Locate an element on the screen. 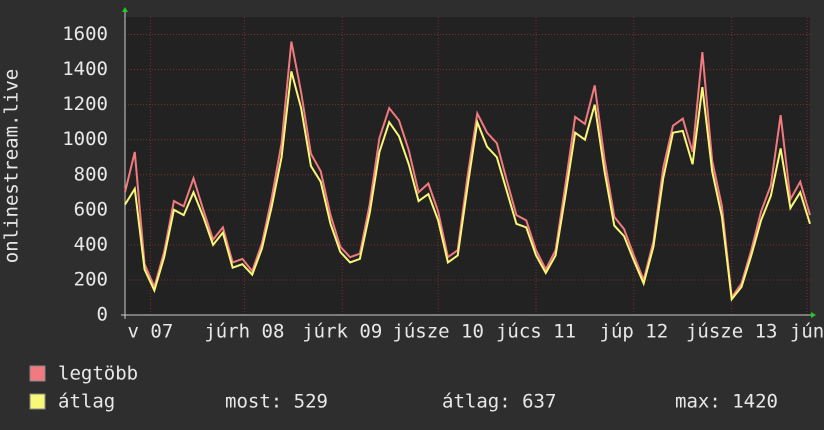  x-tick-label: júrh 08 is located at coordinates (244, 332).